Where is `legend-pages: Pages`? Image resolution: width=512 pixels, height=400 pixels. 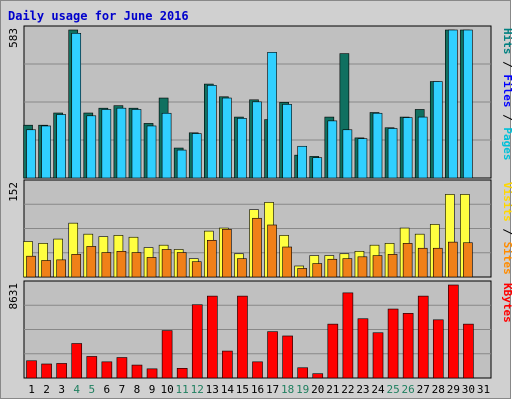
legend-pages: Pages is located at coordinates (506, 143).